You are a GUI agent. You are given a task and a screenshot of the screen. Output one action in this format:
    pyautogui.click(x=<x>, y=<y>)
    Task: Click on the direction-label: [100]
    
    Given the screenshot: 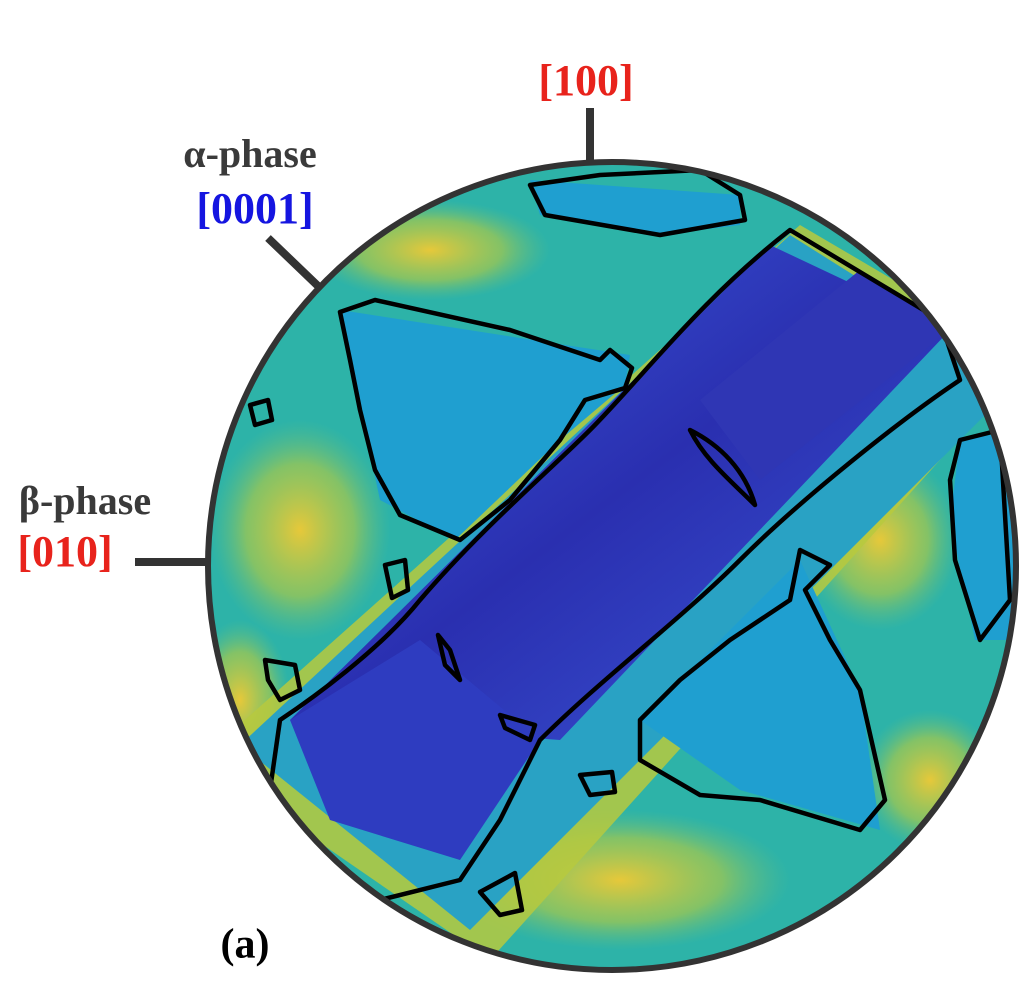 What is the action you would take?
    pyautogui.click(x=585, y=80)
    